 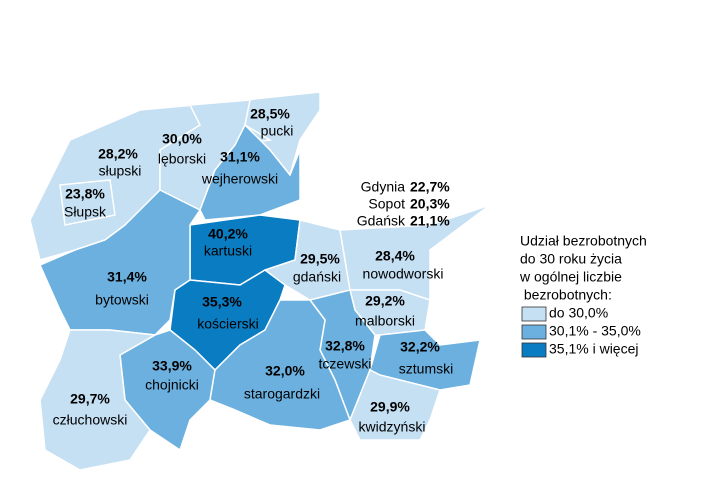 I want to click on region-name: kwidzyński, so click(x=392, y=427).